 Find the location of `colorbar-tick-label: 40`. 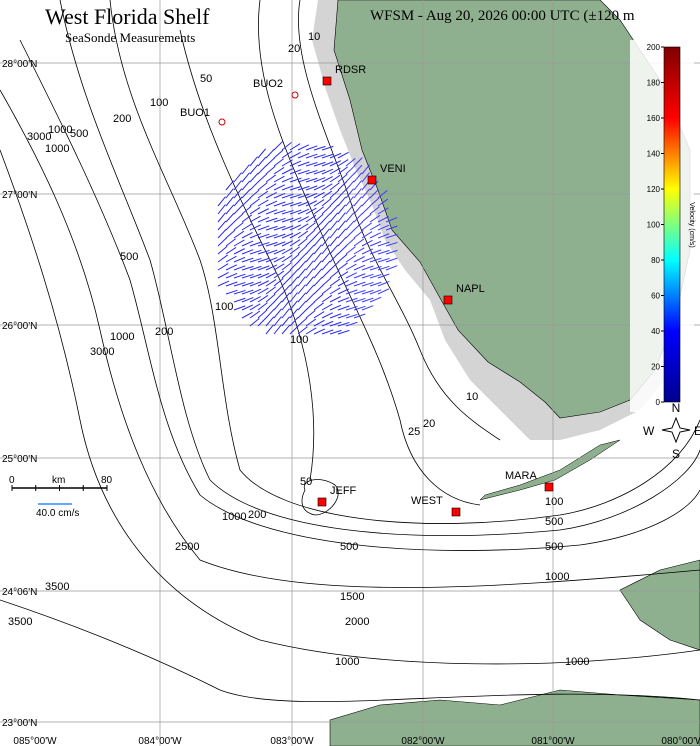

colorbar-tick-label: 40 is located at coordinates (655, 331).